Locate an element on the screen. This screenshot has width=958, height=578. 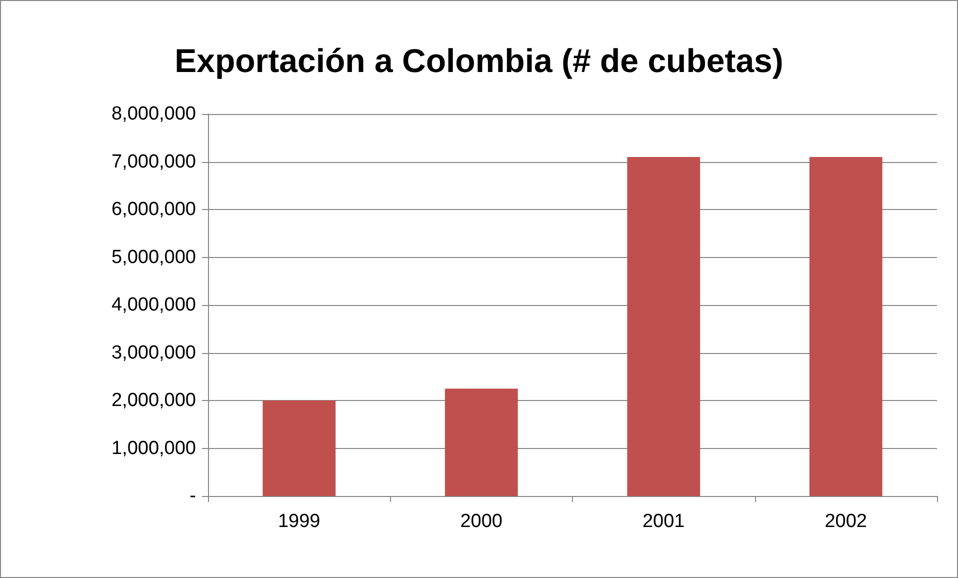
y-tick-label: - is located at coordinates (193, 496).